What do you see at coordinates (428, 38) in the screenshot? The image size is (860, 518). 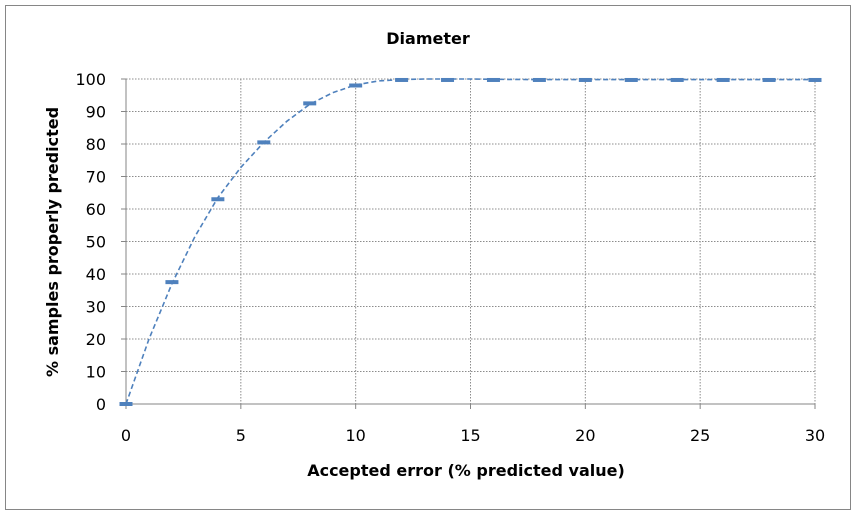 I see `chart-title: Diameter` at bounding box center [428, 38].